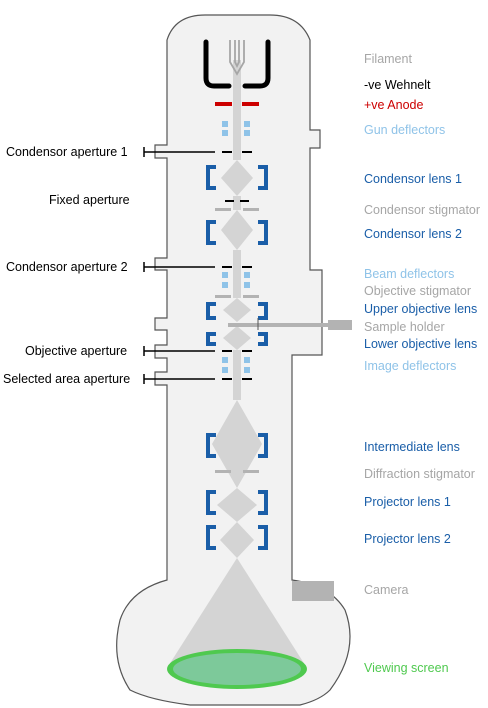 Image resolution: width=488 pixels, height=708 pixels. Describe the element at coordinates (278, 325) in the screenshot. I see `sample-holder-rod` at that location.